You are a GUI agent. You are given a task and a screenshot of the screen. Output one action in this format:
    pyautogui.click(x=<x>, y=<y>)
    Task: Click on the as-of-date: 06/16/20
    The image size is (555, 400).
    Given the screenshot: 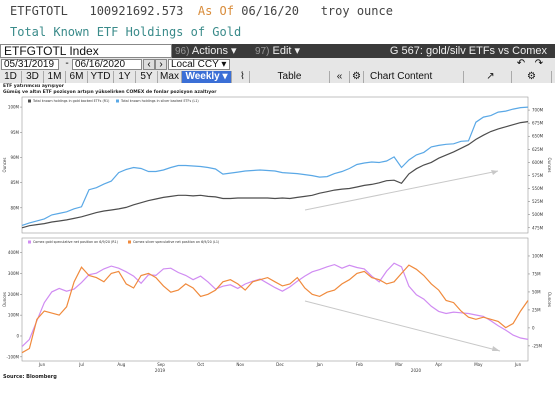 What is the action you would take?
    pyautogui.click(x=270, y=11)
    